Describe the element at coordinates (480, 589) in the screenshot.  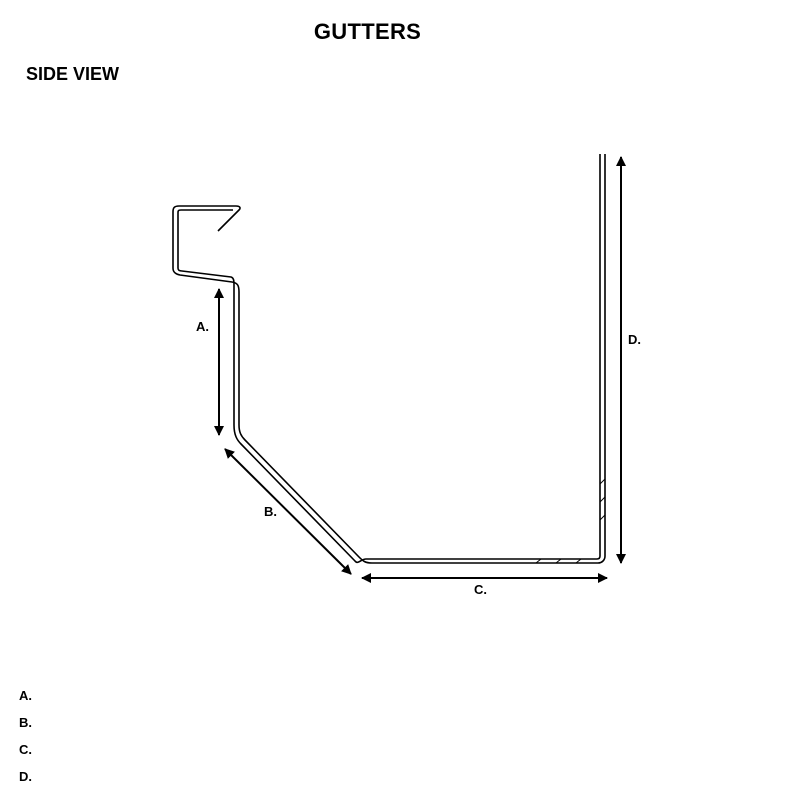
I see `dimension-c-label: C.` at that location.